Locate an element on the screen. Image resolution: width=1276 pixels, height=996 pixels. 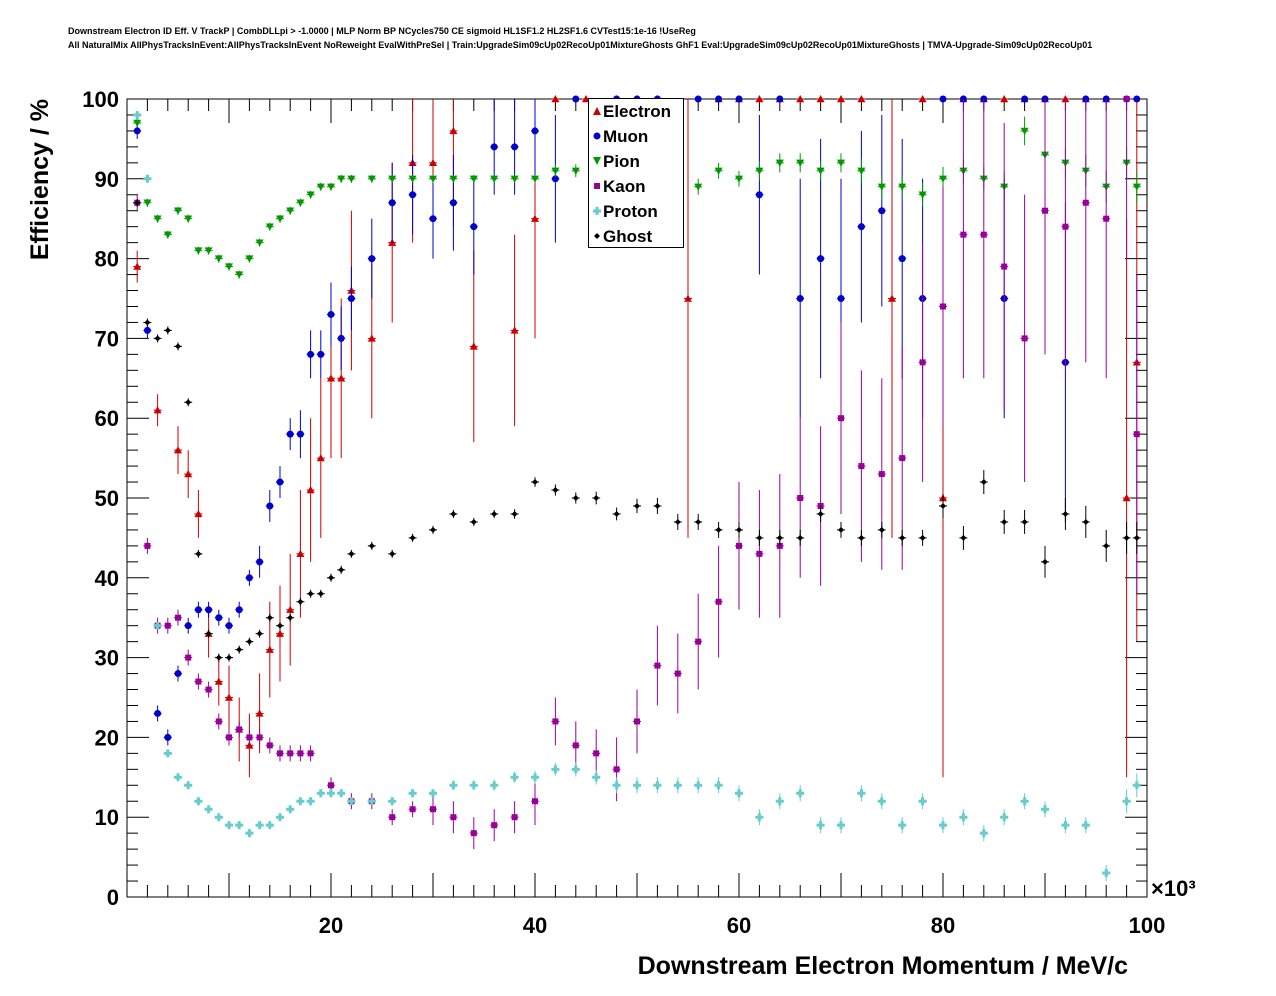
x-tick-label: 40 is located at coordinates (535, 925).